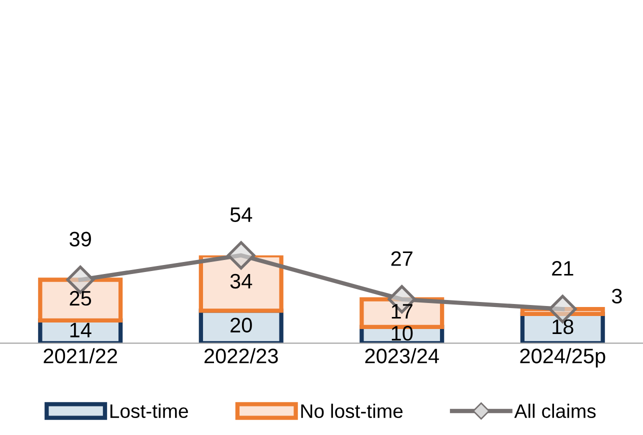  Describe the element at coordinates (402, 356) in the screenshot. I see `x-tick-label: 2023/24` at that location.